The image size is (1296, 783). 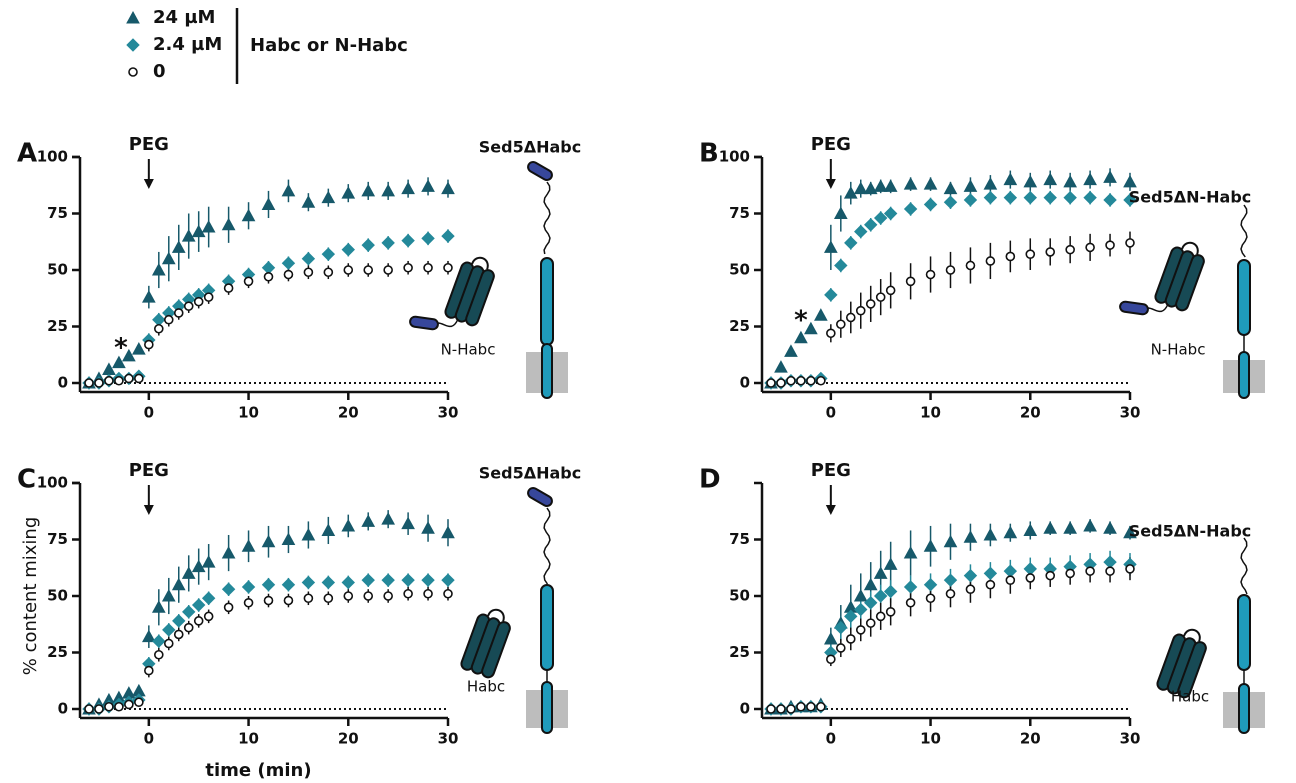 What do you see at coordinates (1244, 566) in the screenshot?
I see `linker` at bounding box center [1244, 566].